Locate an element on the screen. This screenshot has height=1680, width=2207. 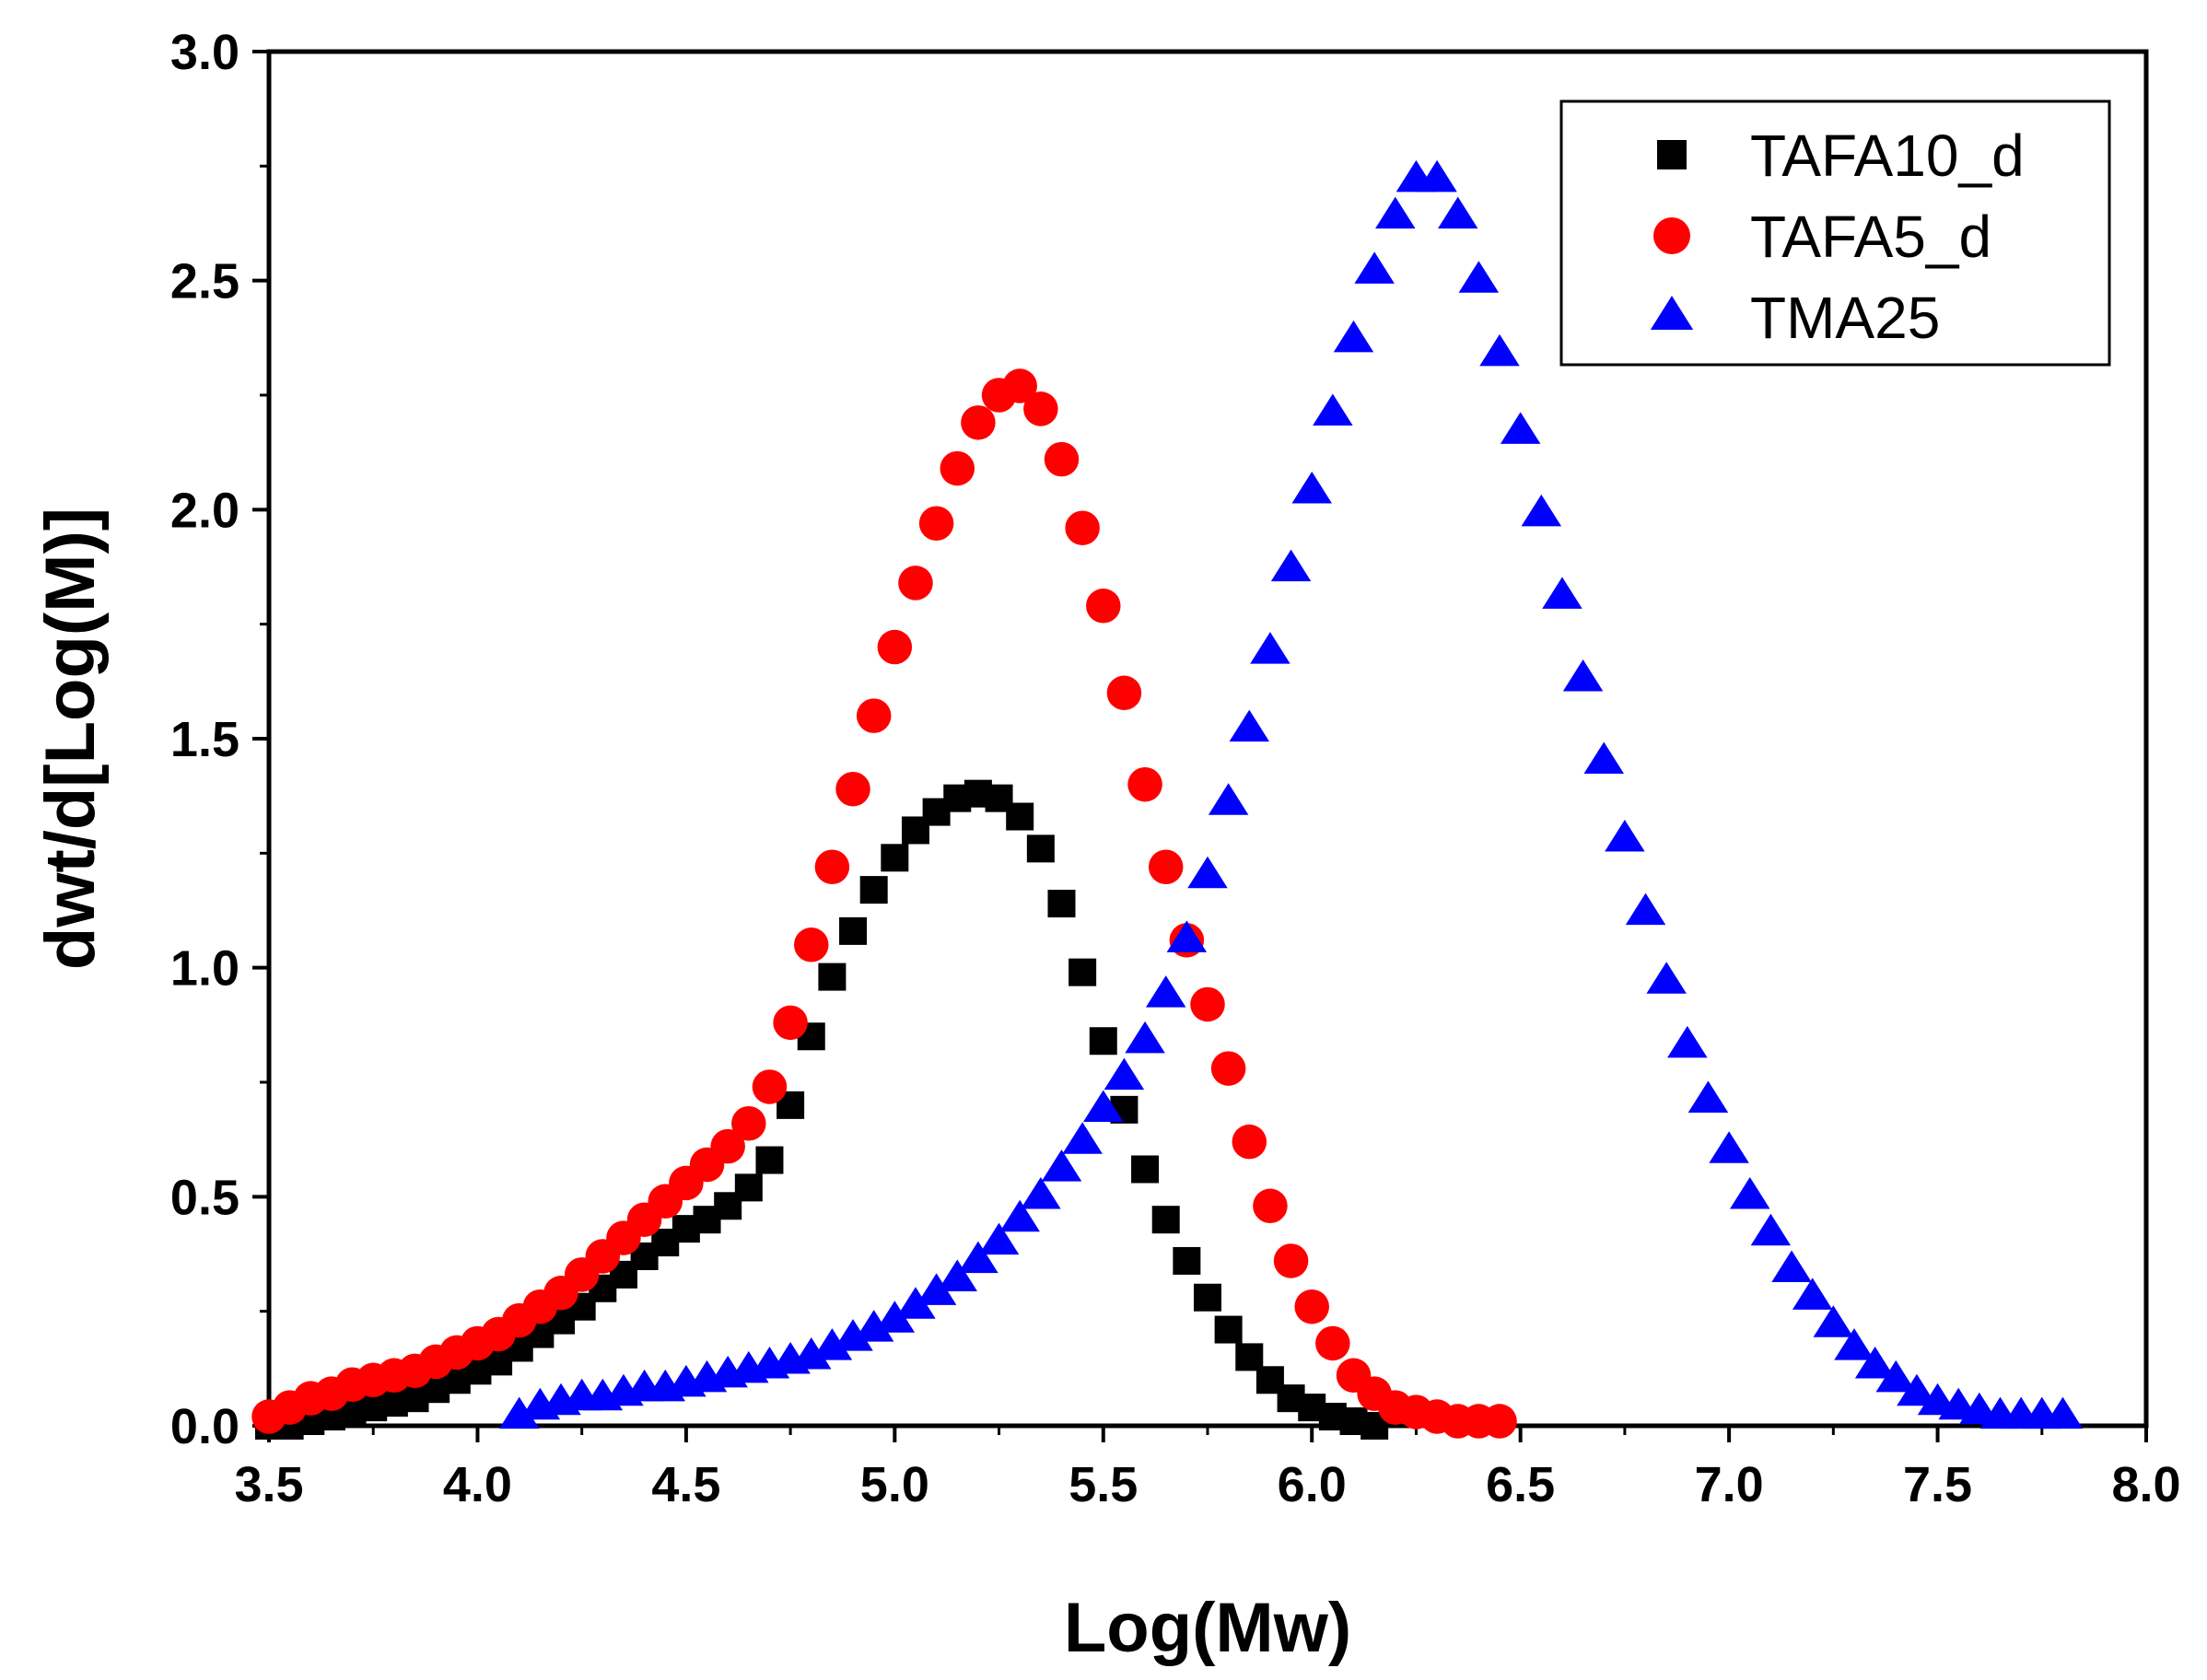
legend-marker-circle is located at coordinates (1671, 235).